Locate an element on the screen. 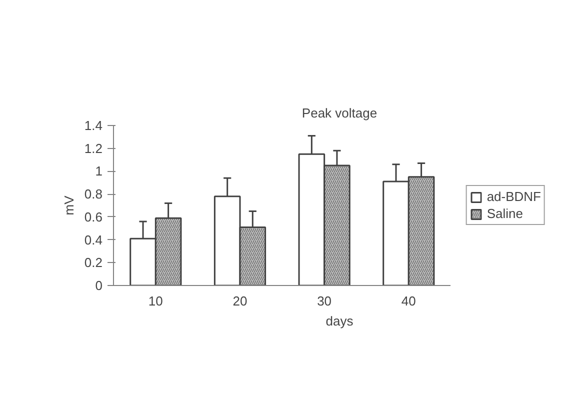 Image resolution: width=578 pixels, height=403 pixels. x-tick-label: 40 is located at coordinates (408, 301).